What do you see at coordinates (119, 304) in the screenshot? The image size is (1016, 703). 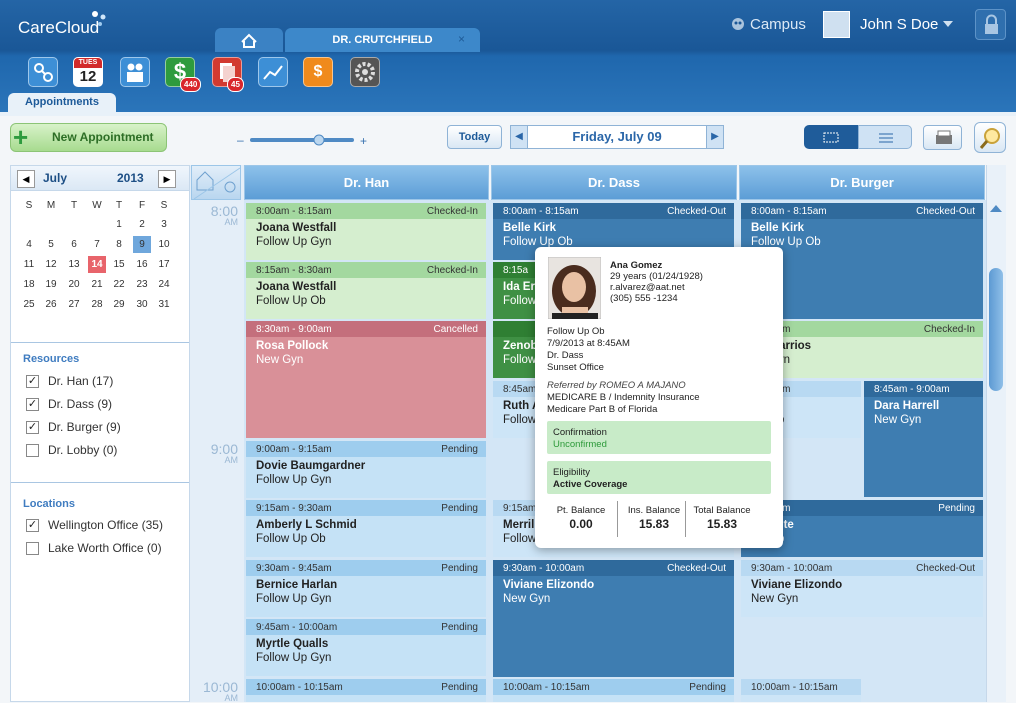 I see `calendar-day: 29` at bounding box center [119, 304].